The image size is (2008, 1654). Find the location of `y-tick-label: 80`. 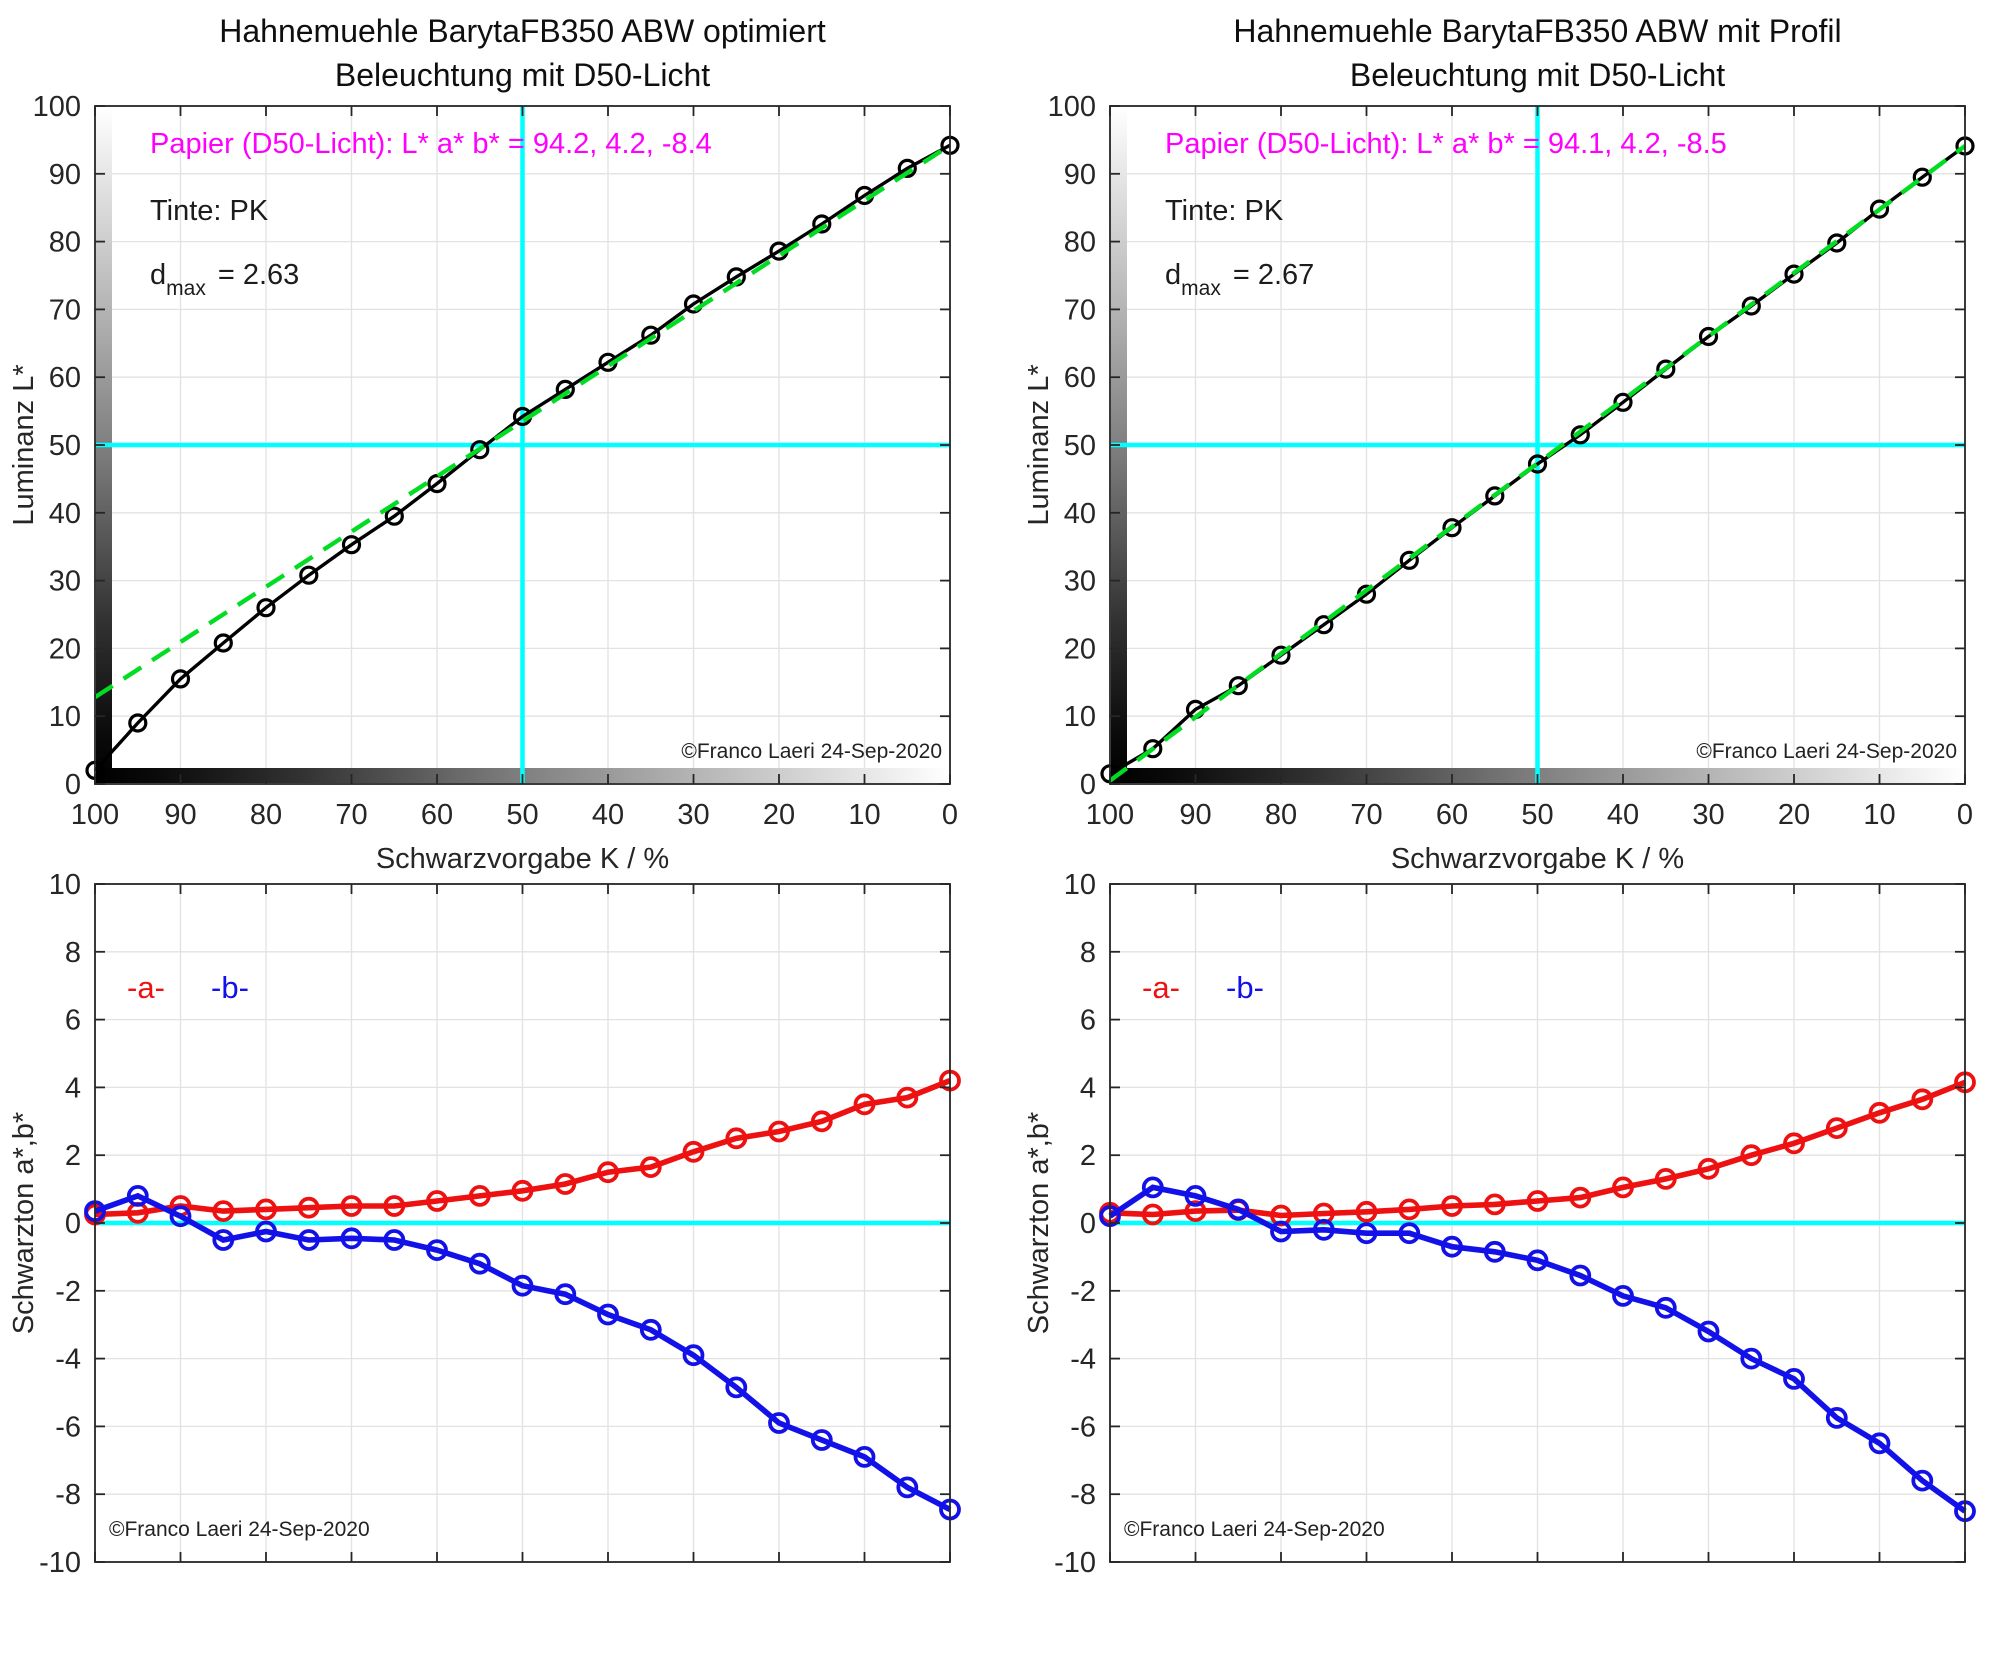

y-tick-label: 80 is located at coordinates (65, 243).